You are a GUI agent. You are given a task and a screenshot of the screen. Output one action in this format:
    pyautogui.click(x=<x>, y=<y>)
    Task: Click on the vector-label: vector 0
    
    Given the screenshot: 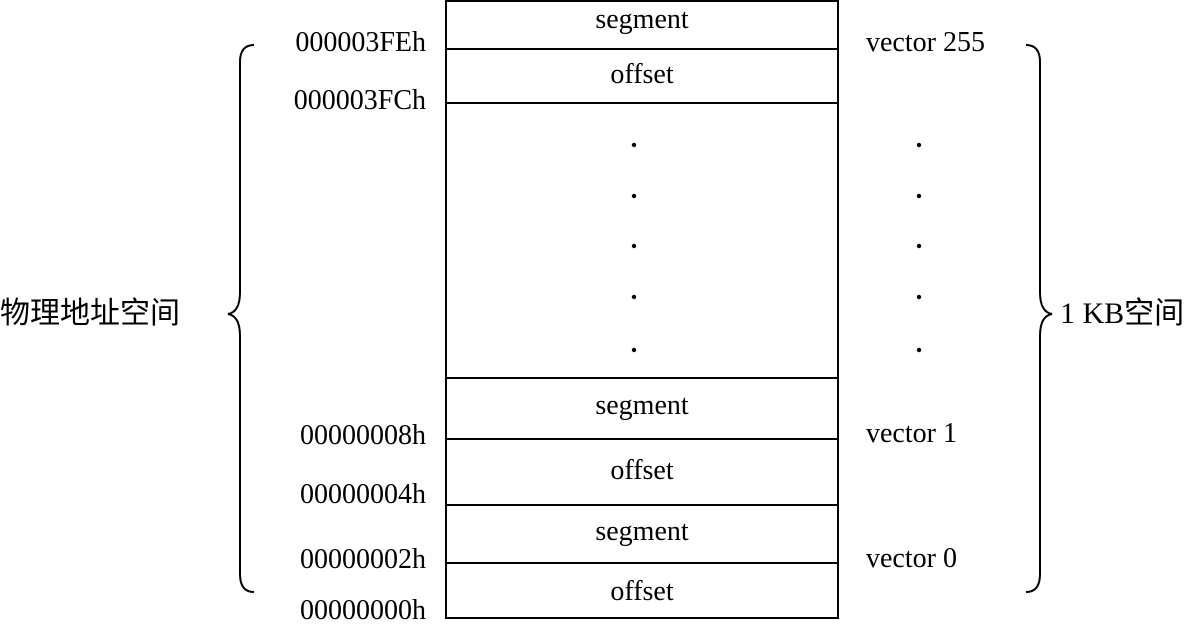 What is the action you would take?
    pyautogui.click(x=911, y=558)
    